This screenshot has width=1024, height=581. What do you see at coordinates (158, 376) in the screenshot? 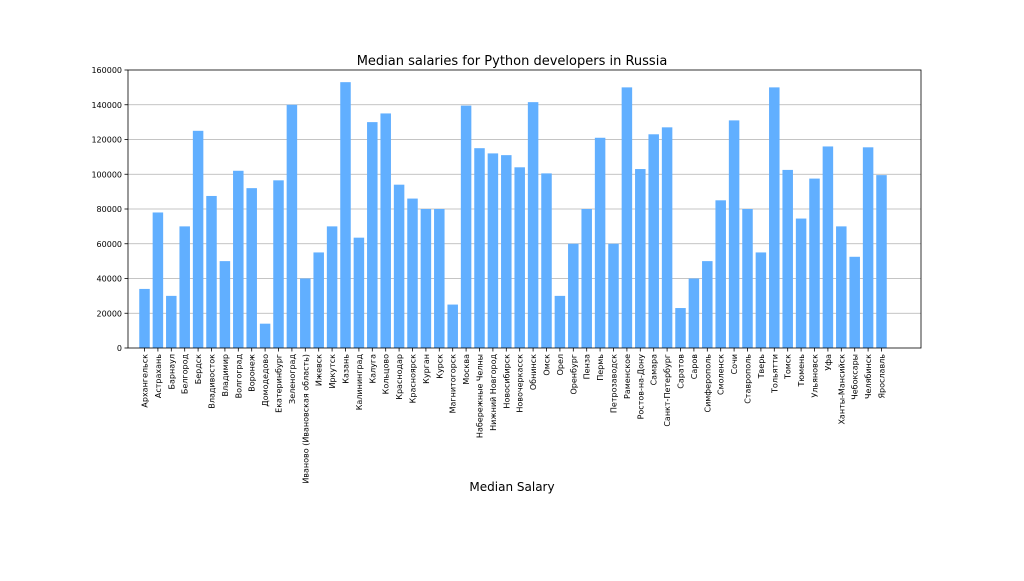
I see `x-tick-label: Астрахань` at bounding box center [158, 376].